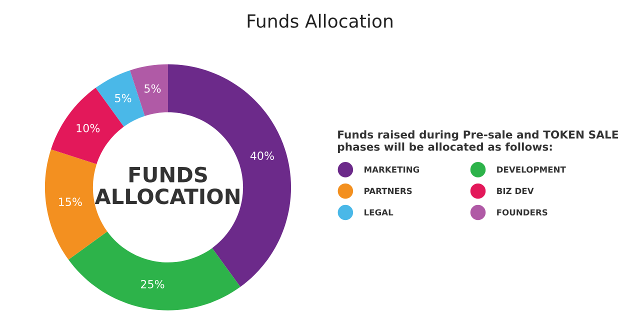 Image resolution: width=640 pixels, height=323 pixels. What do you see at coordinates (388, 191) in the screenshot?
I see `legend-label: PARTNERS` at bounding box center [388, 191].